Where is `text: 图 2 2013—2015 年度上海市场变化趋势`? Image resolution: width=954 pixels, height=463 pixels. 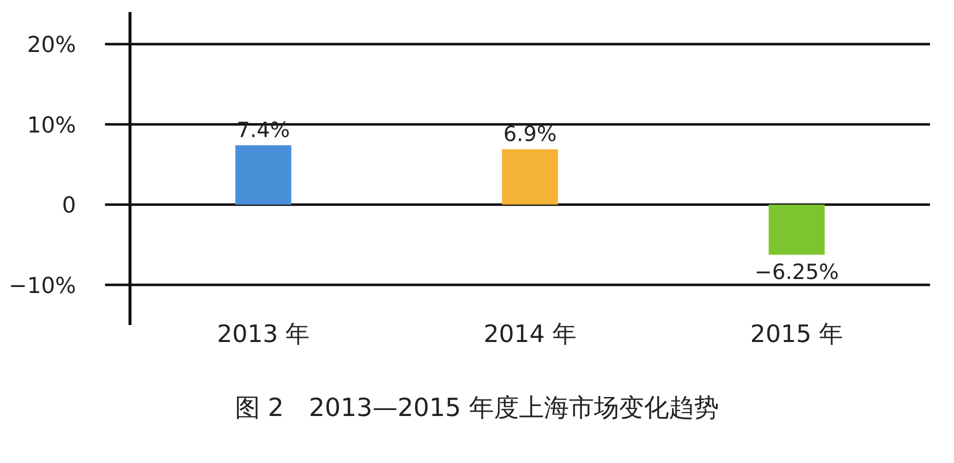
text: 图 2 2013—2015 年度上海市场变化趋势 is located at coordinates (477, 407).